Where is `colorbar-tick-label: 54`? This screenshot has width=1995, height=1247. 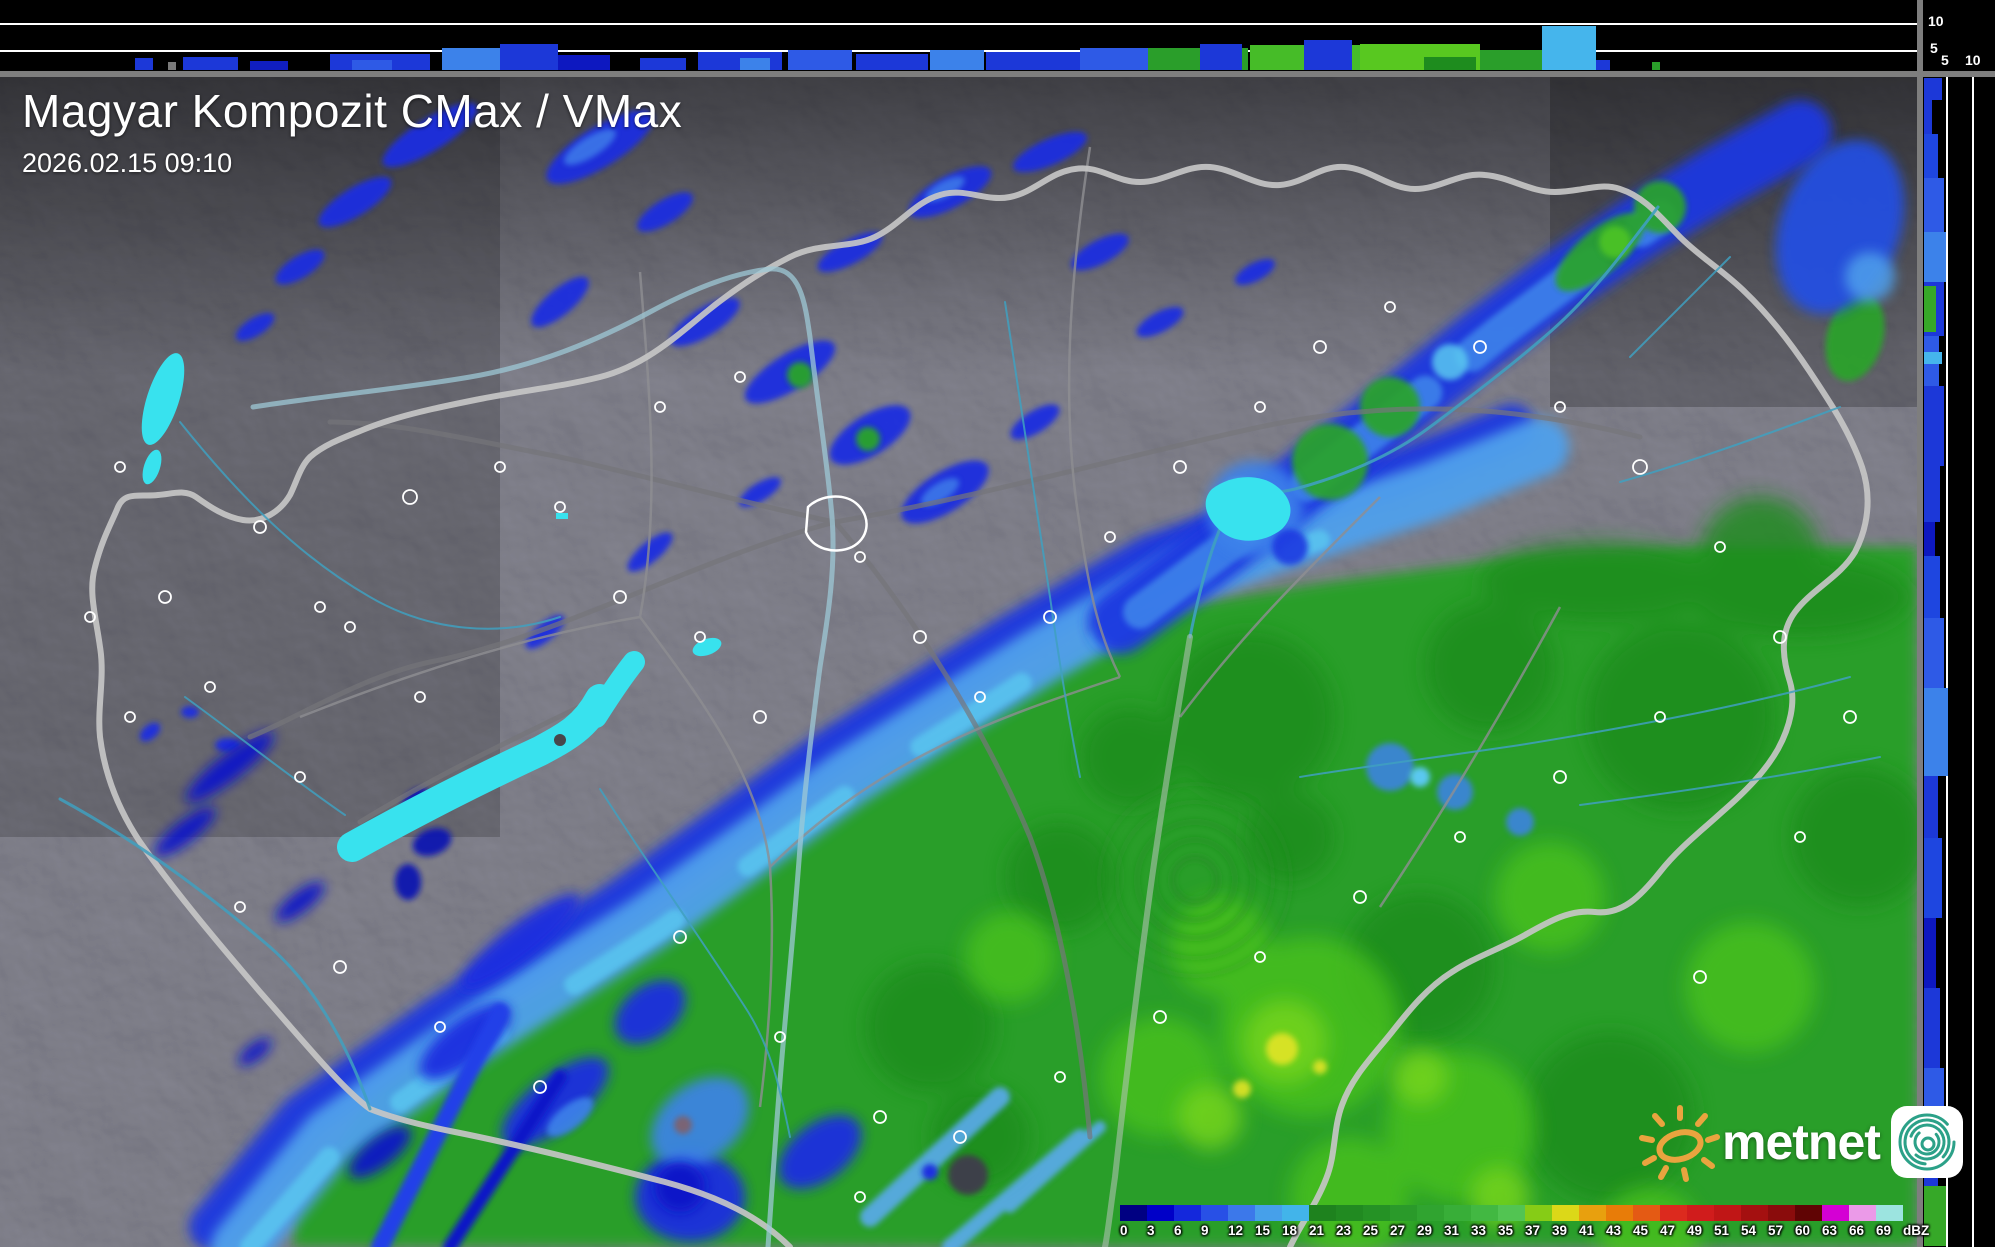 colorbar-tick-label: 54 is located at coordinates (1749, 1230).